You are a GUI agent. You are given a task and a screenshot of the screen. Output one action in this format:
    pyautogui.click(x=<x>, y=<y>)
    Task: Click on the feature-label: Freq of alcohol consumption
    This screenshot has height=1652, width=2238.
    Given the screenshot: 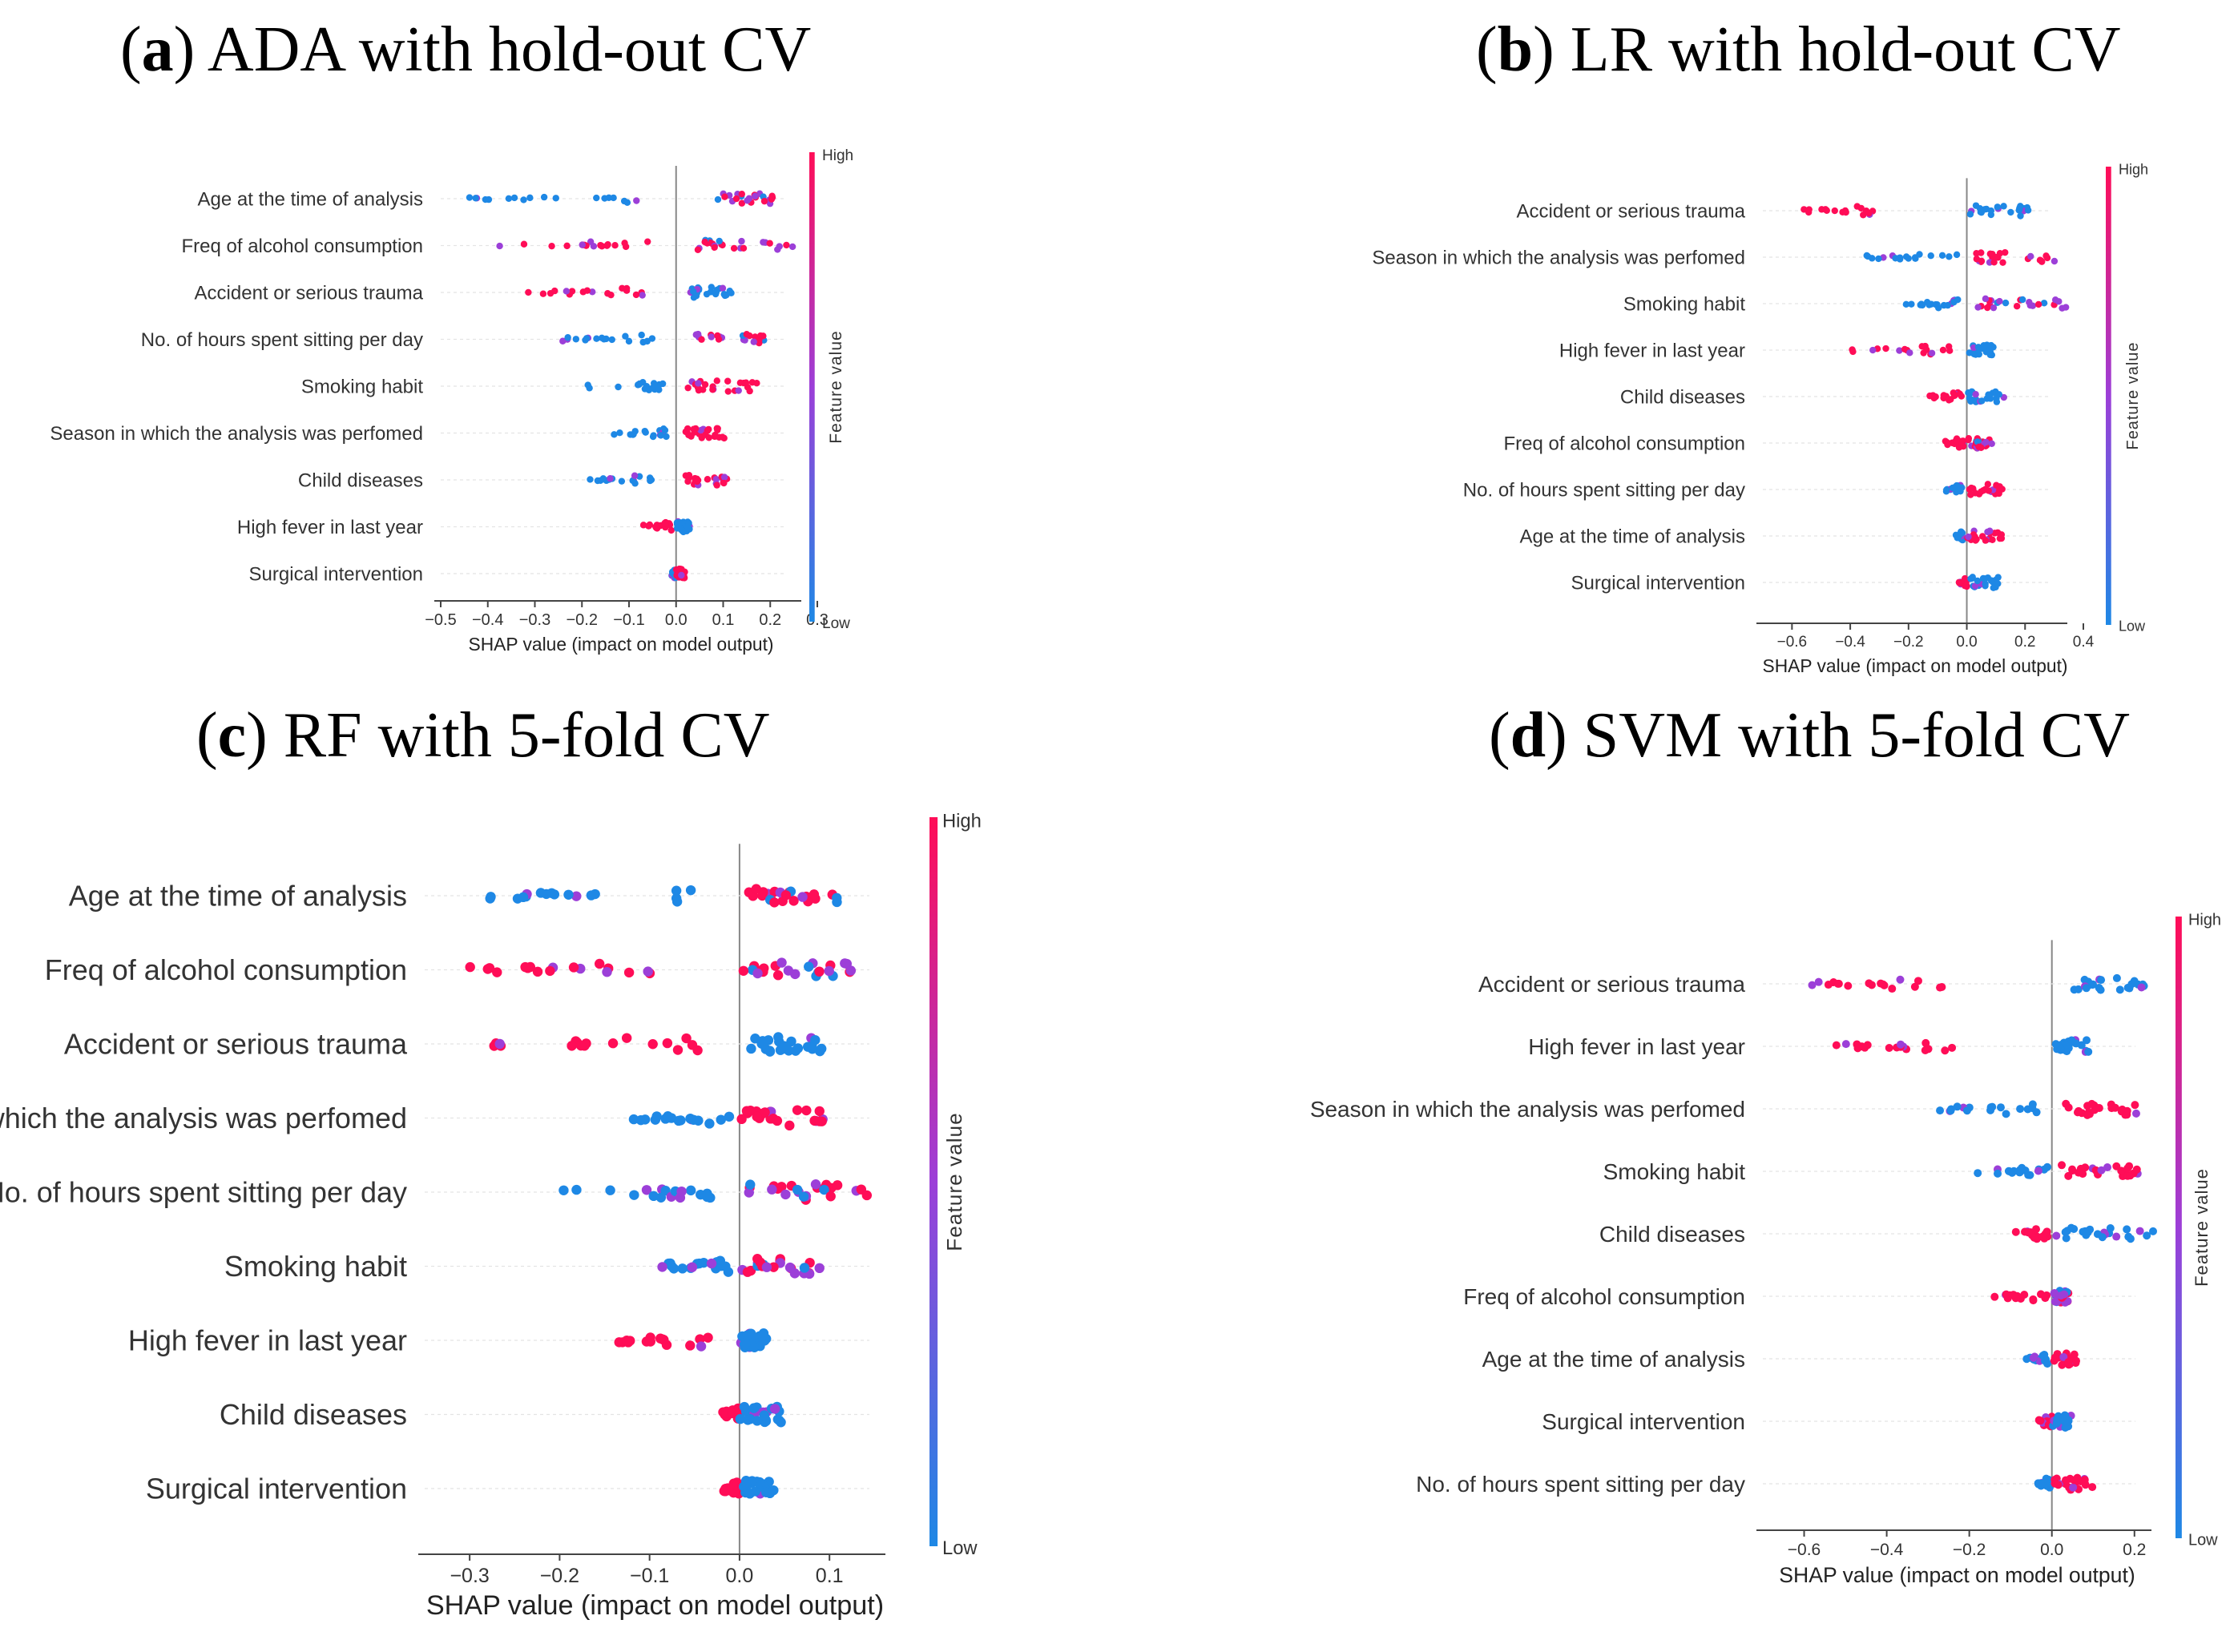 What is the action you would take?
    pyautogui.click(x=226, y=970)
    